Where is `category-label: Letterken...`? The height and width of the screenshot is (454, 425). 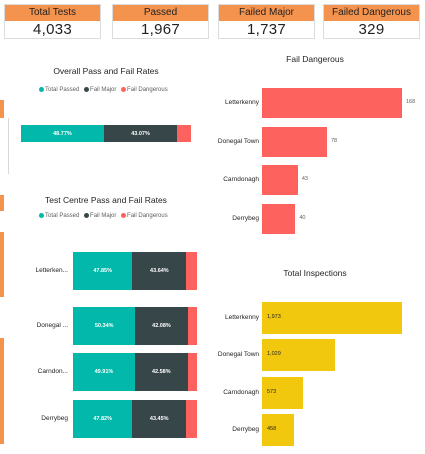
category-label: Letterken... is located at coordinates (51, 270).